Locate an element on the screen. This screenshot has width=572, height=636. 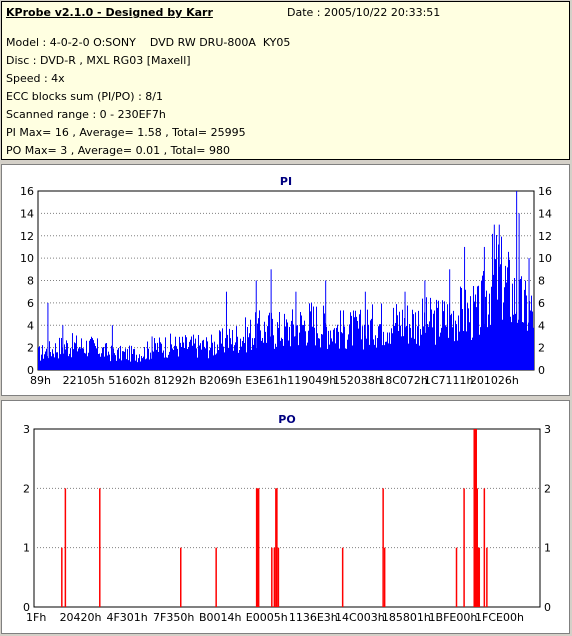
pi-ytick-right: 2 is located at coordinates (541, 348).